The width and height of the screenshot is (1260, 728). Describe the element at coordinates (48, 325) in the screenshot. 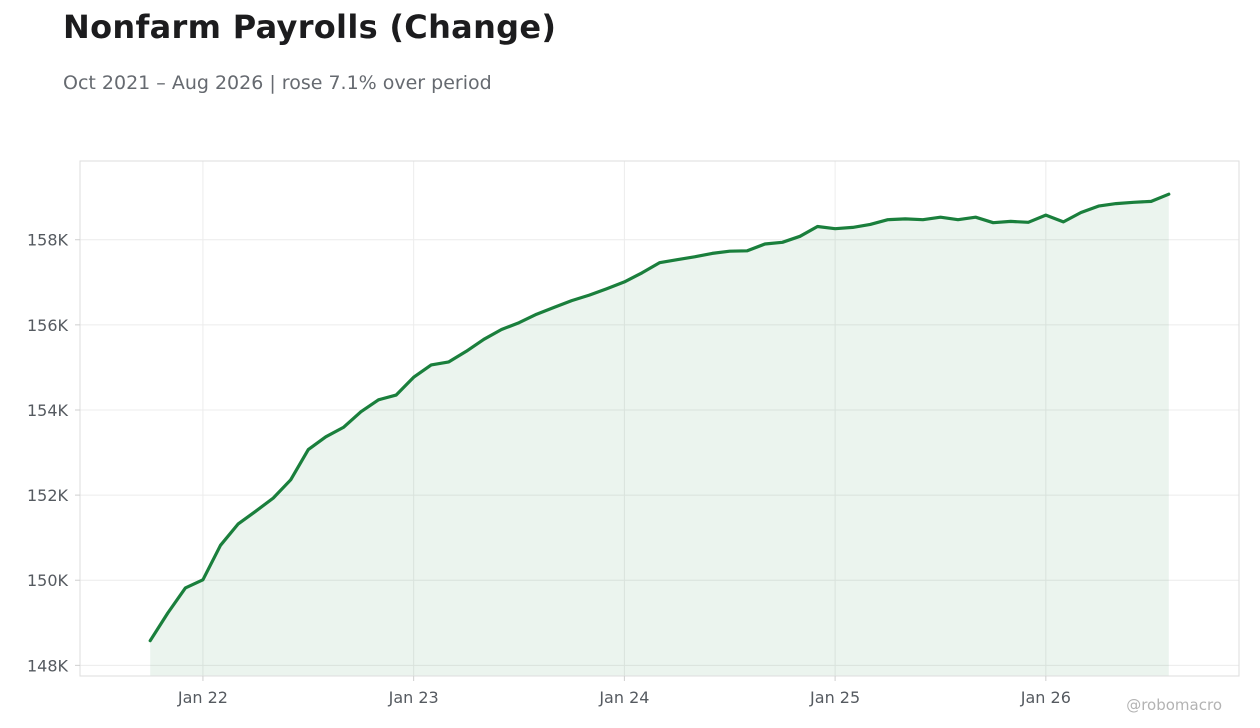

I see `y-tick-label: 156K` at that location.